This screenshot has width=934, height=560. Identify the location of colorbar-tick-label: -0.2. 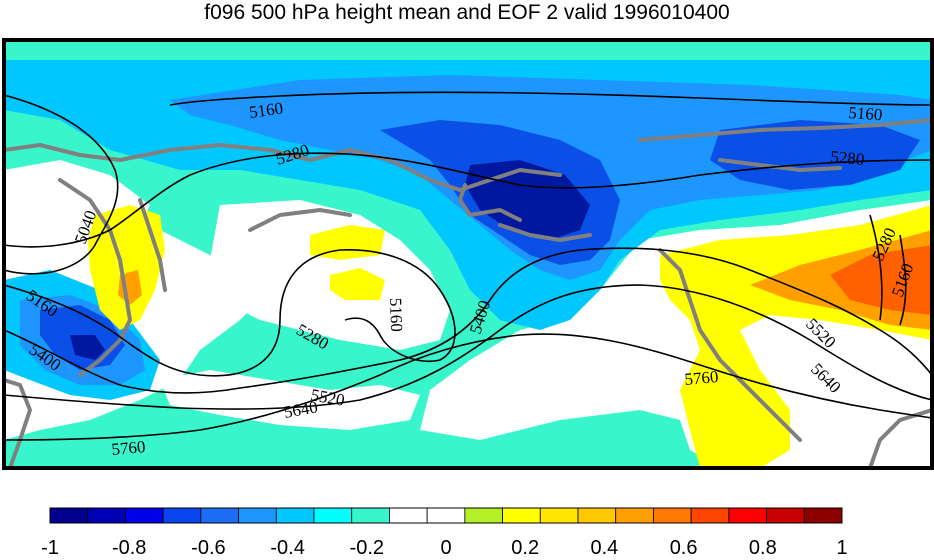
(367, 548).